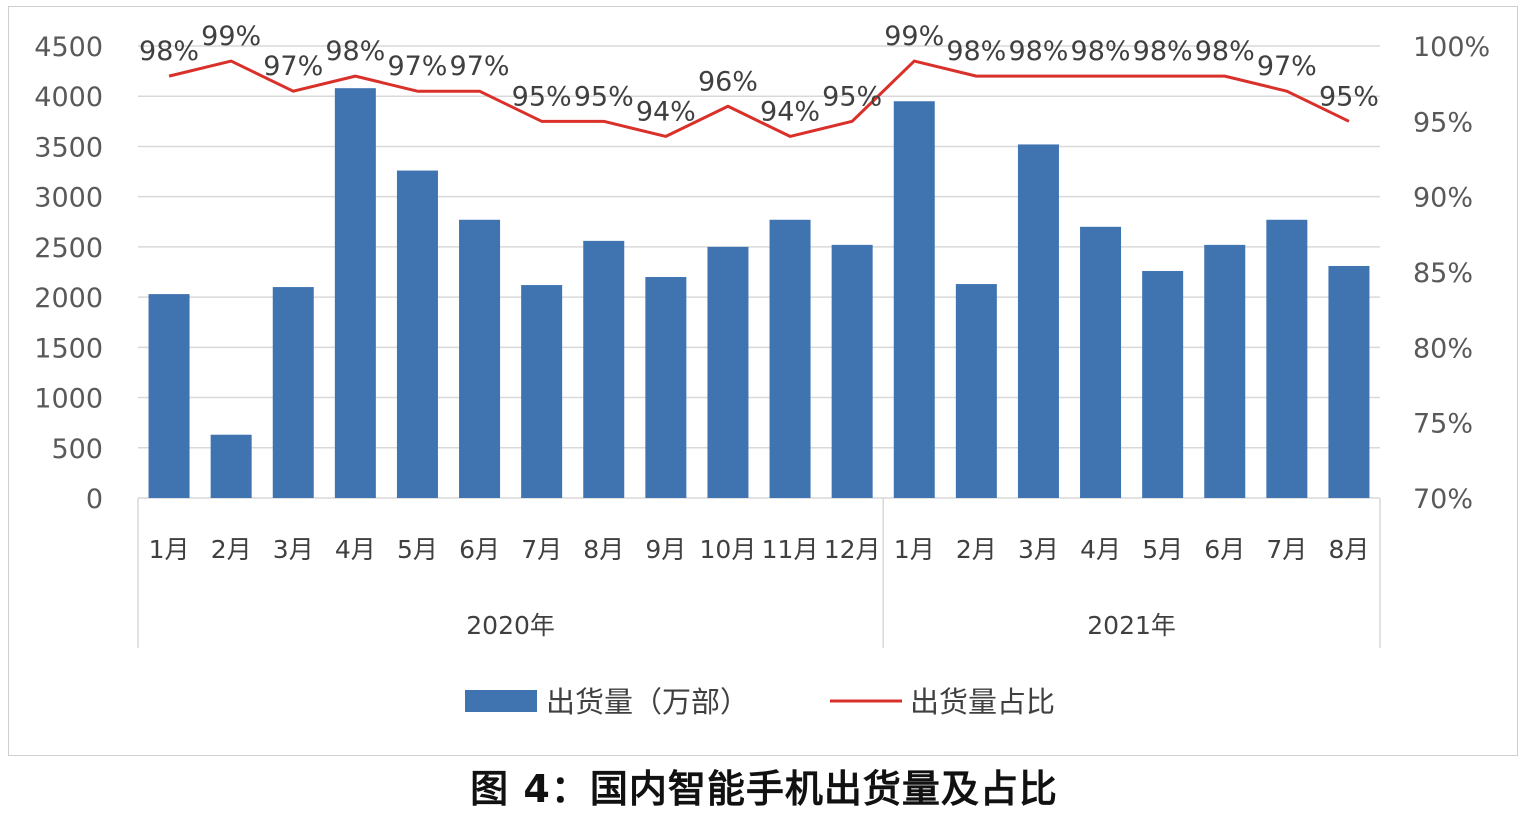 This screenshot has width=1528, height=822. Describe the element at coordinates (501, 701) in the screenshot. I see `legend-swatch-bar` at that location.